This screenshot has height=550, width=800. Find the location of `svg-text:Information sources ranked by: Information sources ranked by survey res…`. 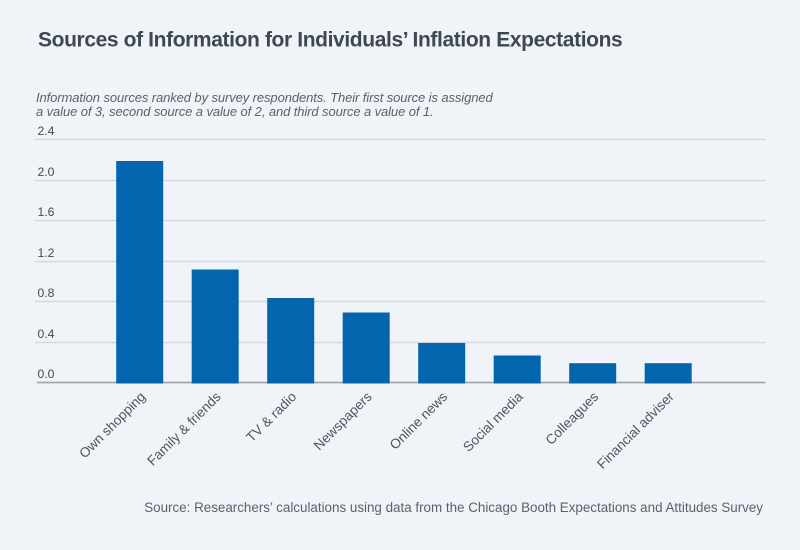

svg-text:Information sources ranked by: Information sources ranked by survey res… is located at coordinates (264, 97).